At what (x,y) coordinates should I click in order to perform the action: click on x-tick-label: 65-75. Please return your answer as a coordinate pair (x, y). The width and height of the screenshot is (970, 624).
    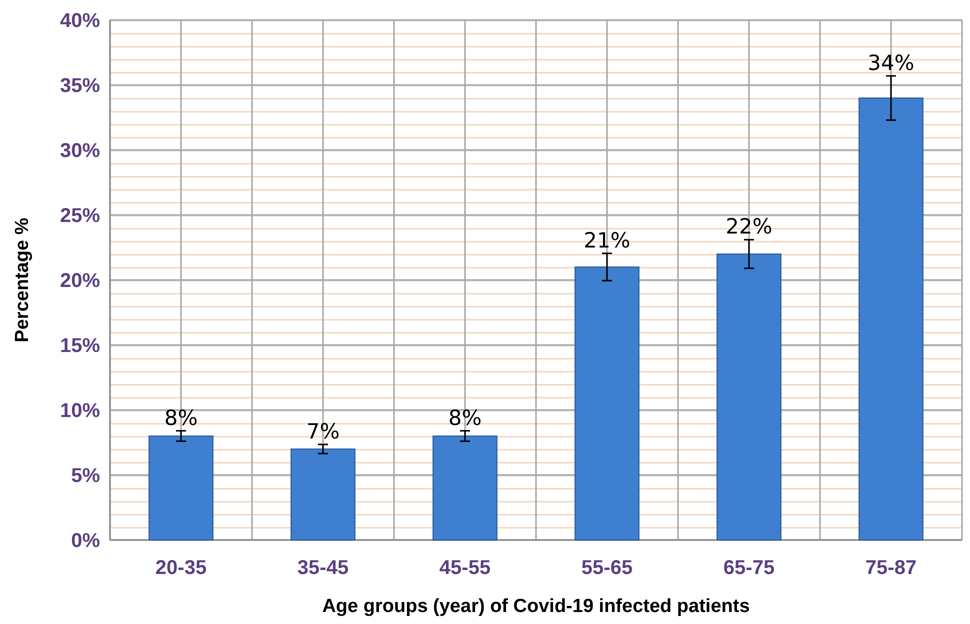
    Looking at the image, I should click on (749, 568).